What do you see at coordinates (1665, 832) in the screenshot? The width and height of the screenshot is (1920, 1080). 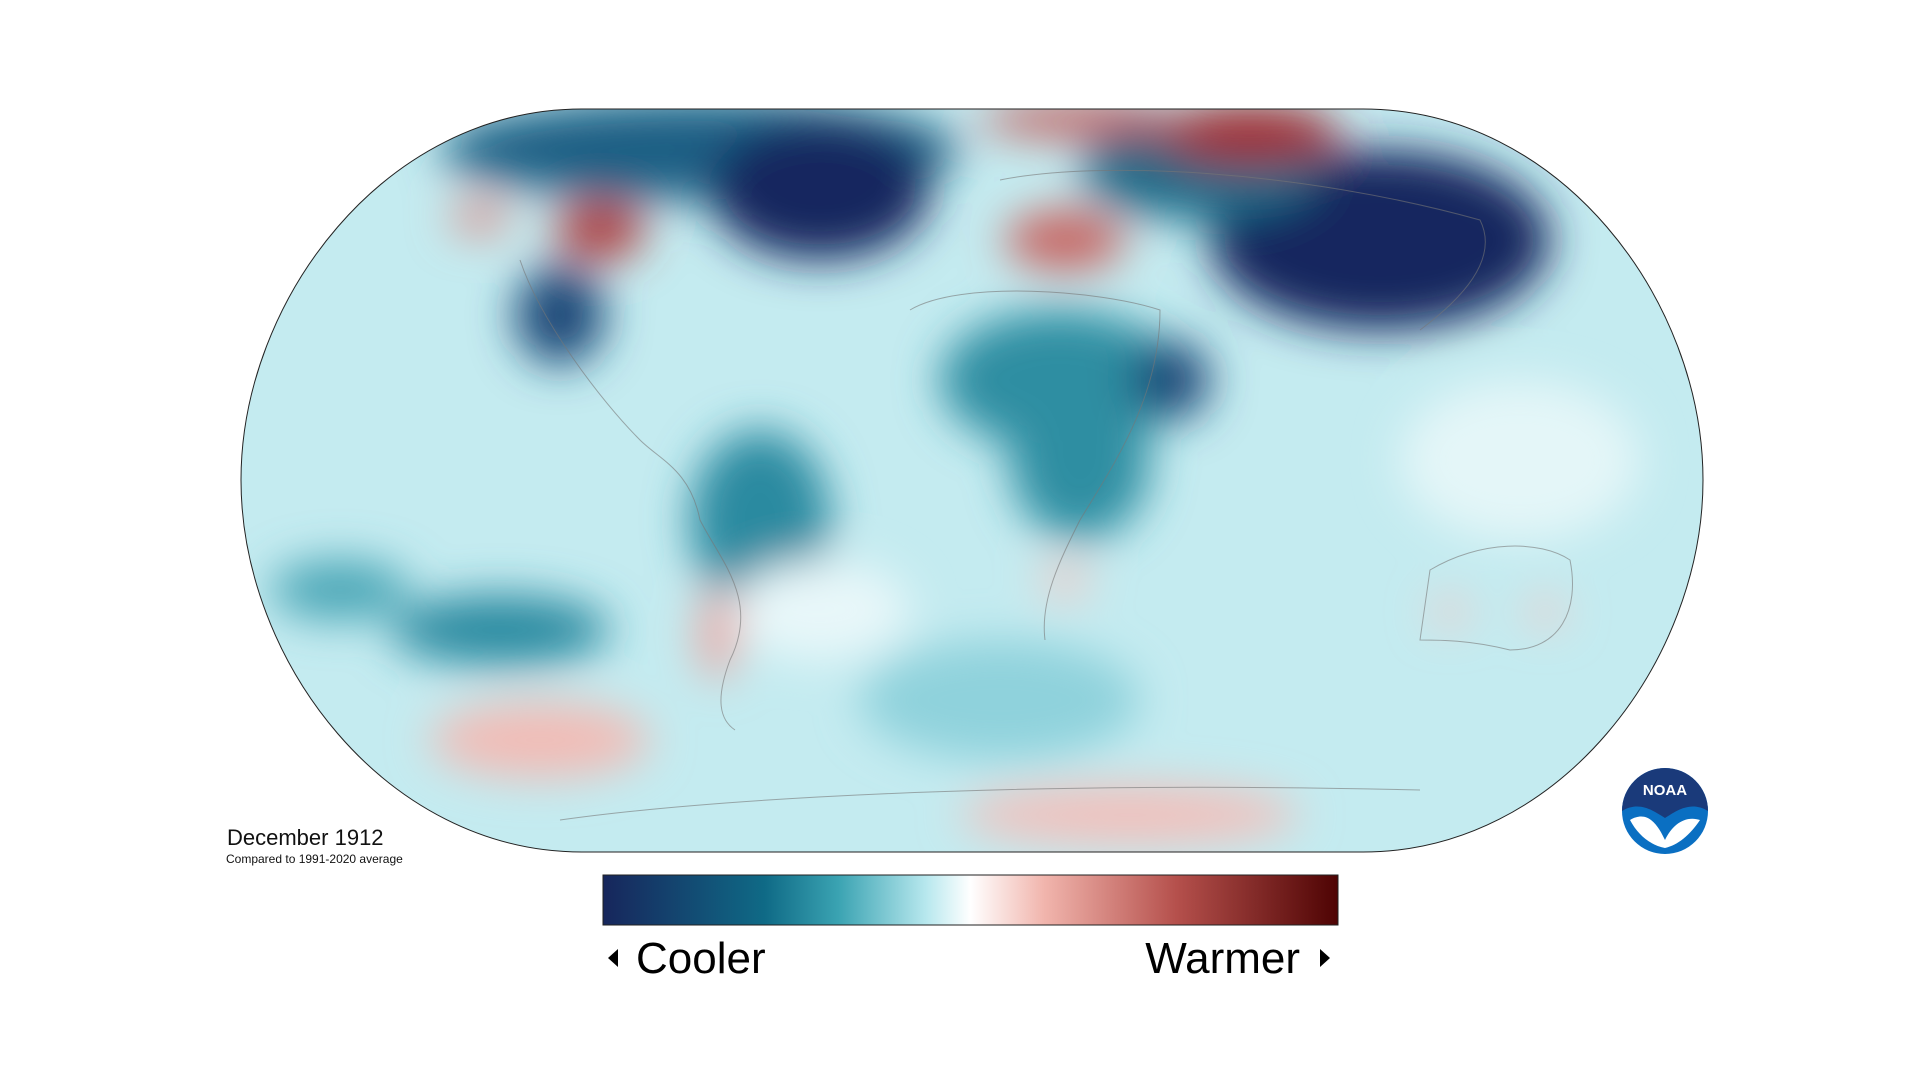 I see `logo-bird` at bounding box center [1665, 832].